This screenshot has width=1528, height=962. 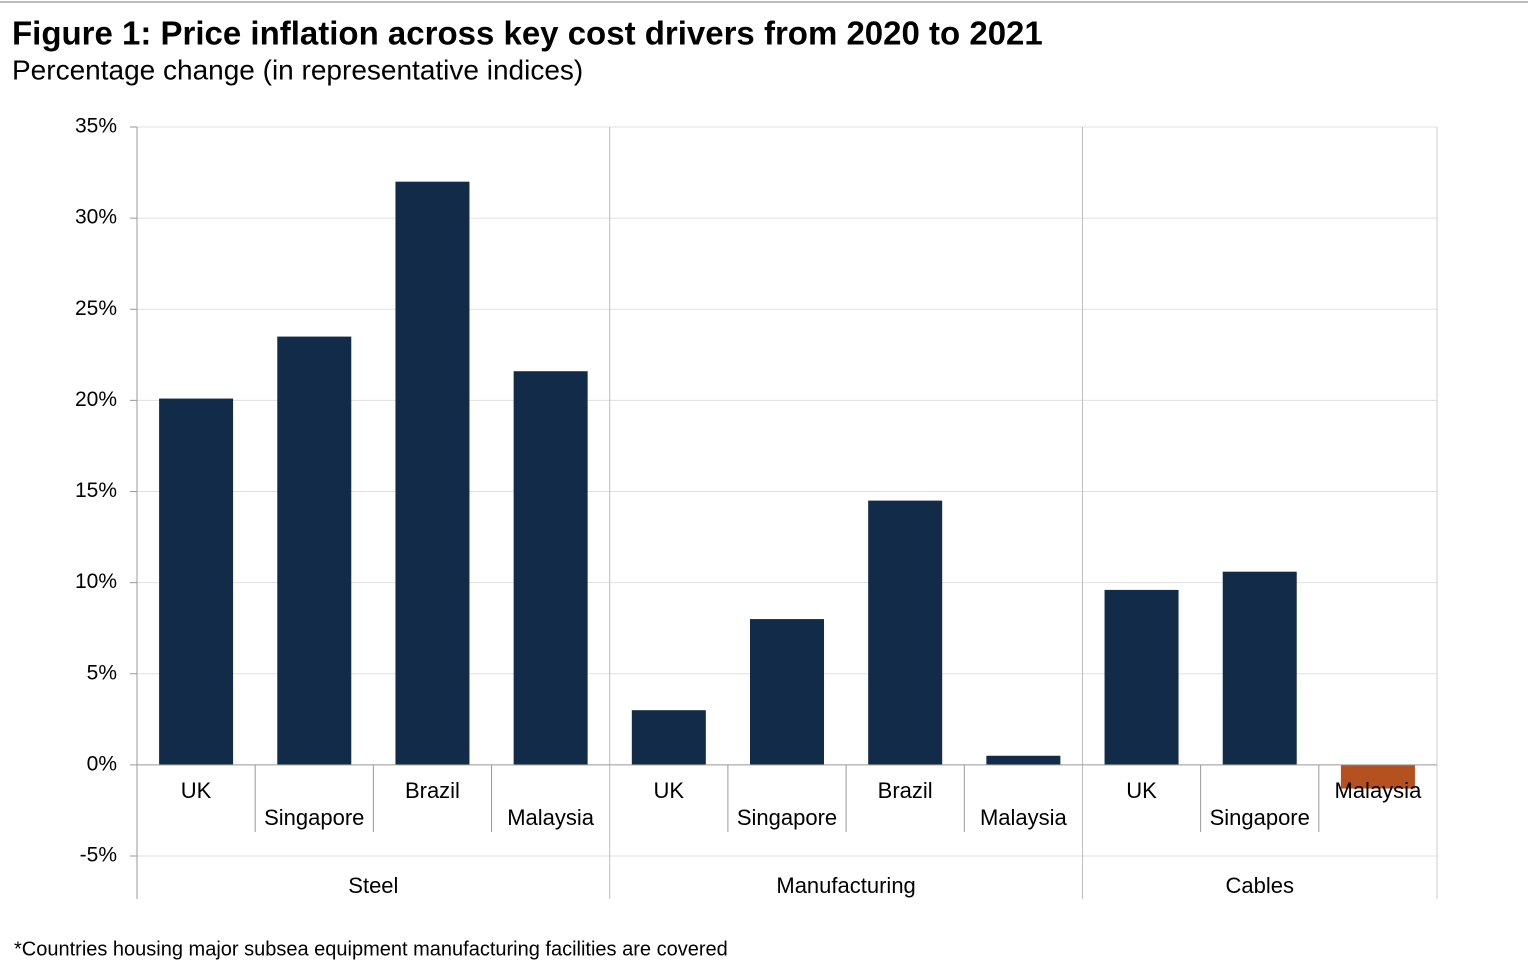 I want to click on y-tick-label: 20%, so click(x=96, y=399).